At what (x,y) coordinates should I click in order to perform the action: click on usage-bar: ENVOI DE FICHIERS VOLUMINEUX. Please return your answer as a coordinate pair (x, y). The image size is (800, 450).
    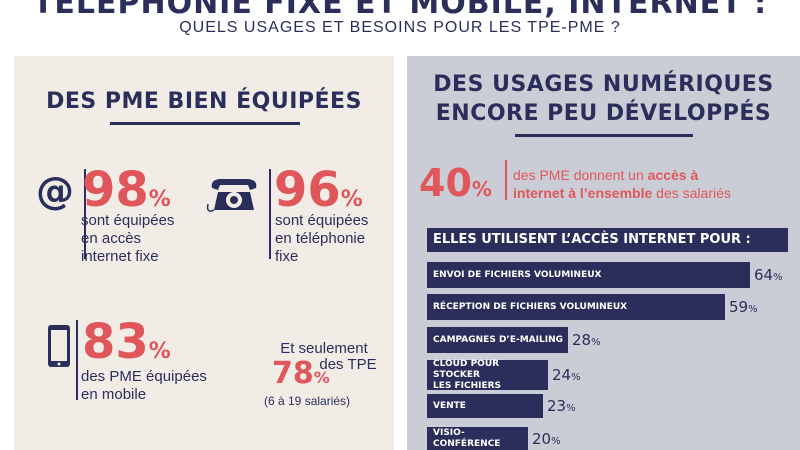
    Looking at the image, I should click on (588, 275).